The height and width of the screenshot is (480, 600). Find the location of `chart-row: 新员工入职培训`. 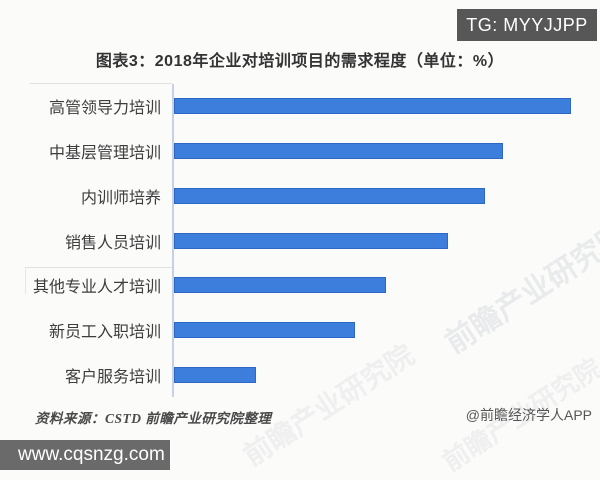

chart-row: 新员工入职培训 is located at coordinates (296, 330).